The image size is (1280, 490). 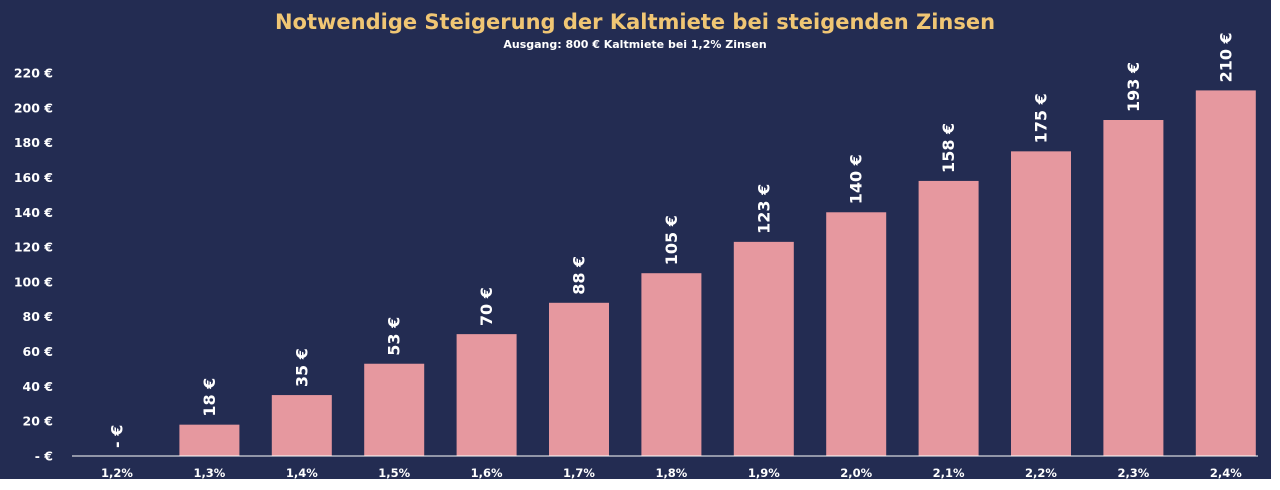 What do you see at coordinates (301, 367) in the screenshot?
I see `data-label: 35 €` at bounding box center [301, 367].